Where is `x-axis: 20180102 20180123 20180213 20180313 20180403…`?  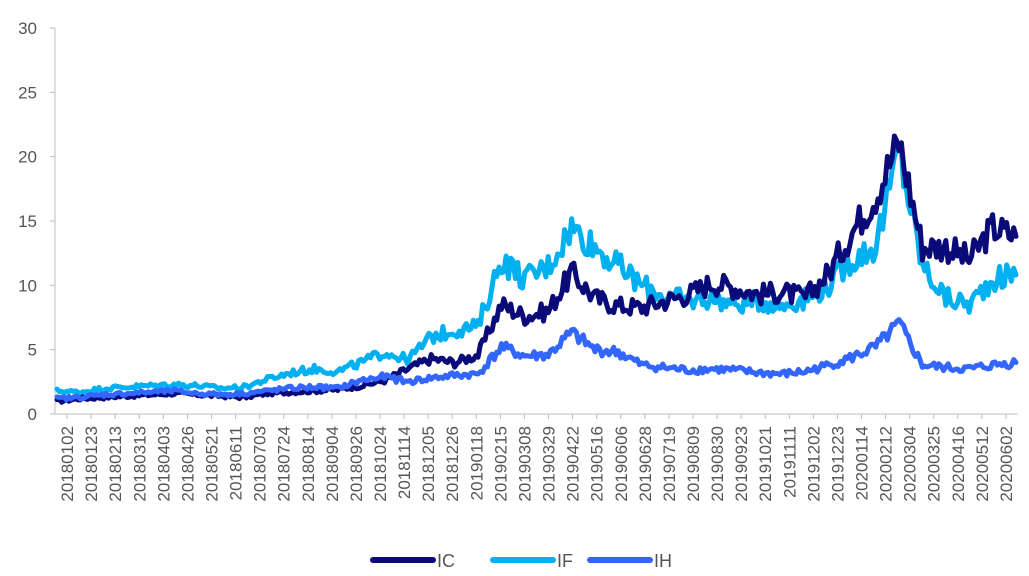
x-axis: 20180102 20180123 20180213 20180313 20180403… is located at coordinates (536, 457).